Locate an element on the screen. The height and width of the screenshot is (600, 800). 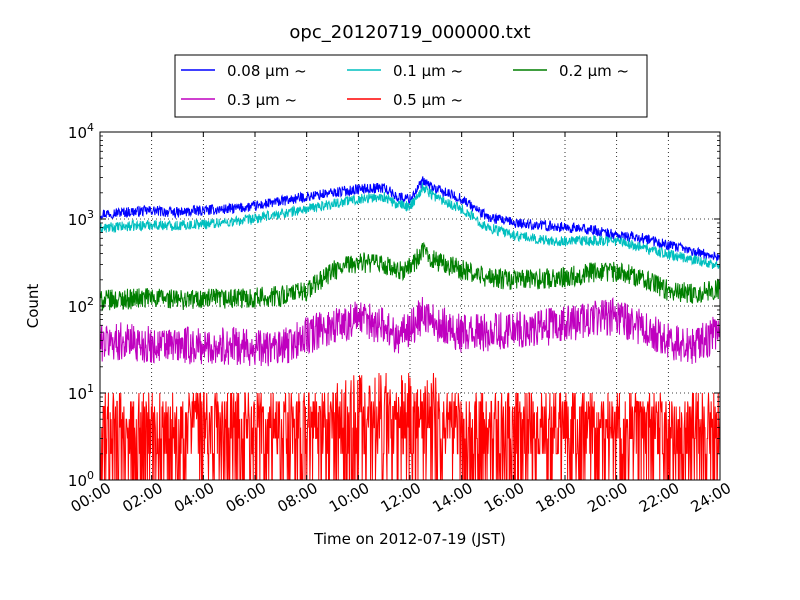
legend-label: 0.3 μm ~ is located at coordinates (262, 100).